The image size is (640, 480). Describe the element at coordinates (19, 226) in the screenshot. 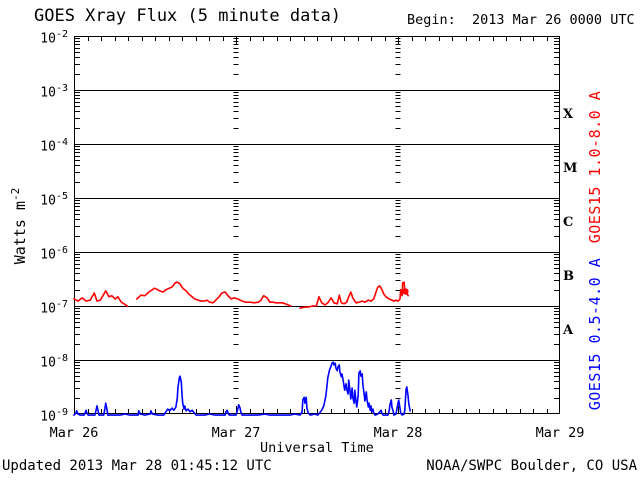

I see `y-axis-title: Watts m-2` at that location.